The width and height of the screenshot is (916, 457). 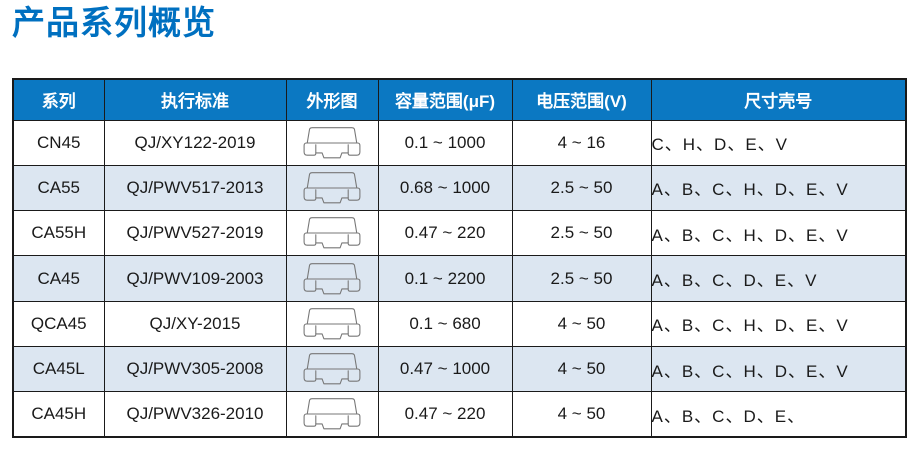 I want to click on column-header-series: 系列, so click(x=58, y=99).